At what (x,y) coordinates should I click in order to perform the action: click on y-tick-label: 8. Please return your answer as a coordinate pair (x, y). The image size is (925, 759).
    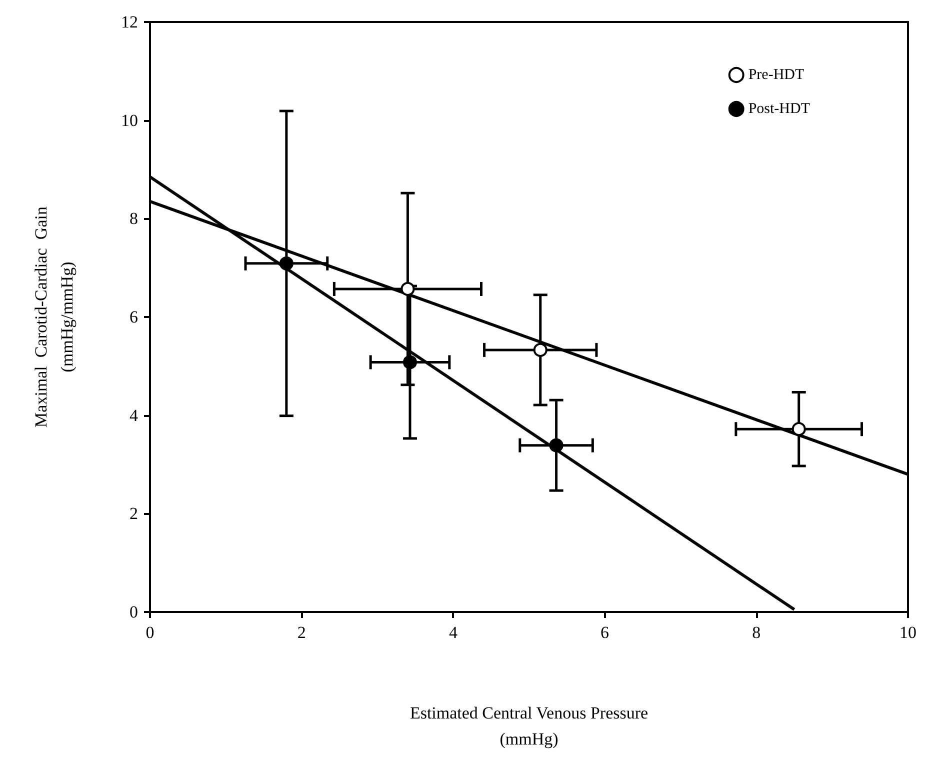
    Looking at the image, I should click on (134, 218).